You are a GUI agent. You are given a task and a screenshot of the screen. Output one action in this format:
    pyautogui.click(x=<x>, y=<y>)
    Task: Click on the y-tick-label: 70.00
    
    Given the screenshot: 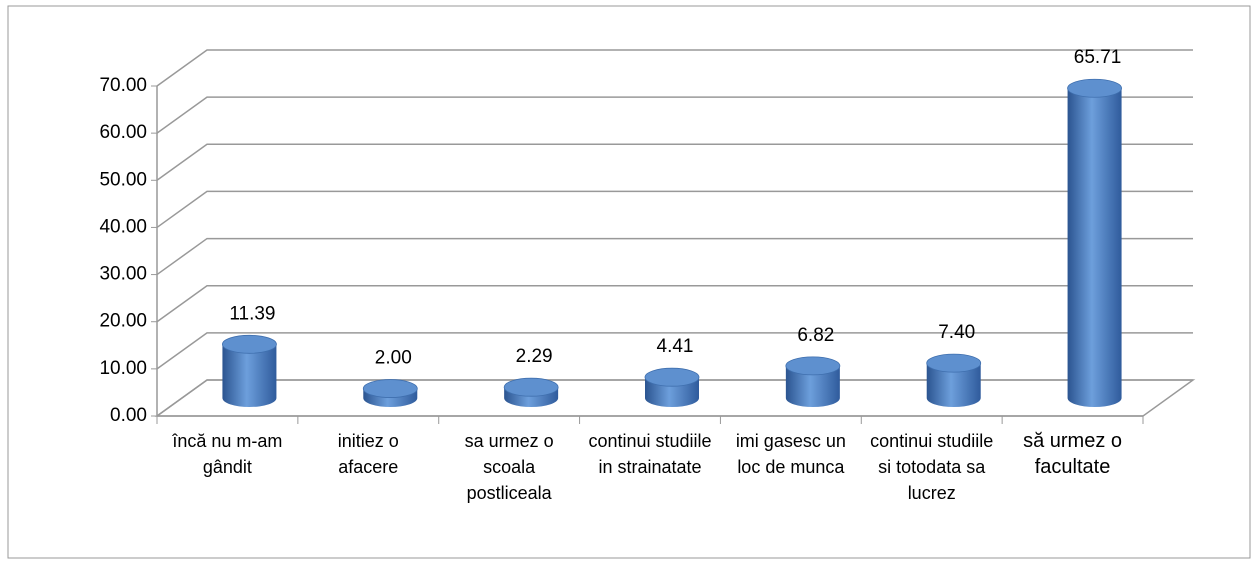 What is the action you would take?
    pyautogui.click(x=123, y=85)
    